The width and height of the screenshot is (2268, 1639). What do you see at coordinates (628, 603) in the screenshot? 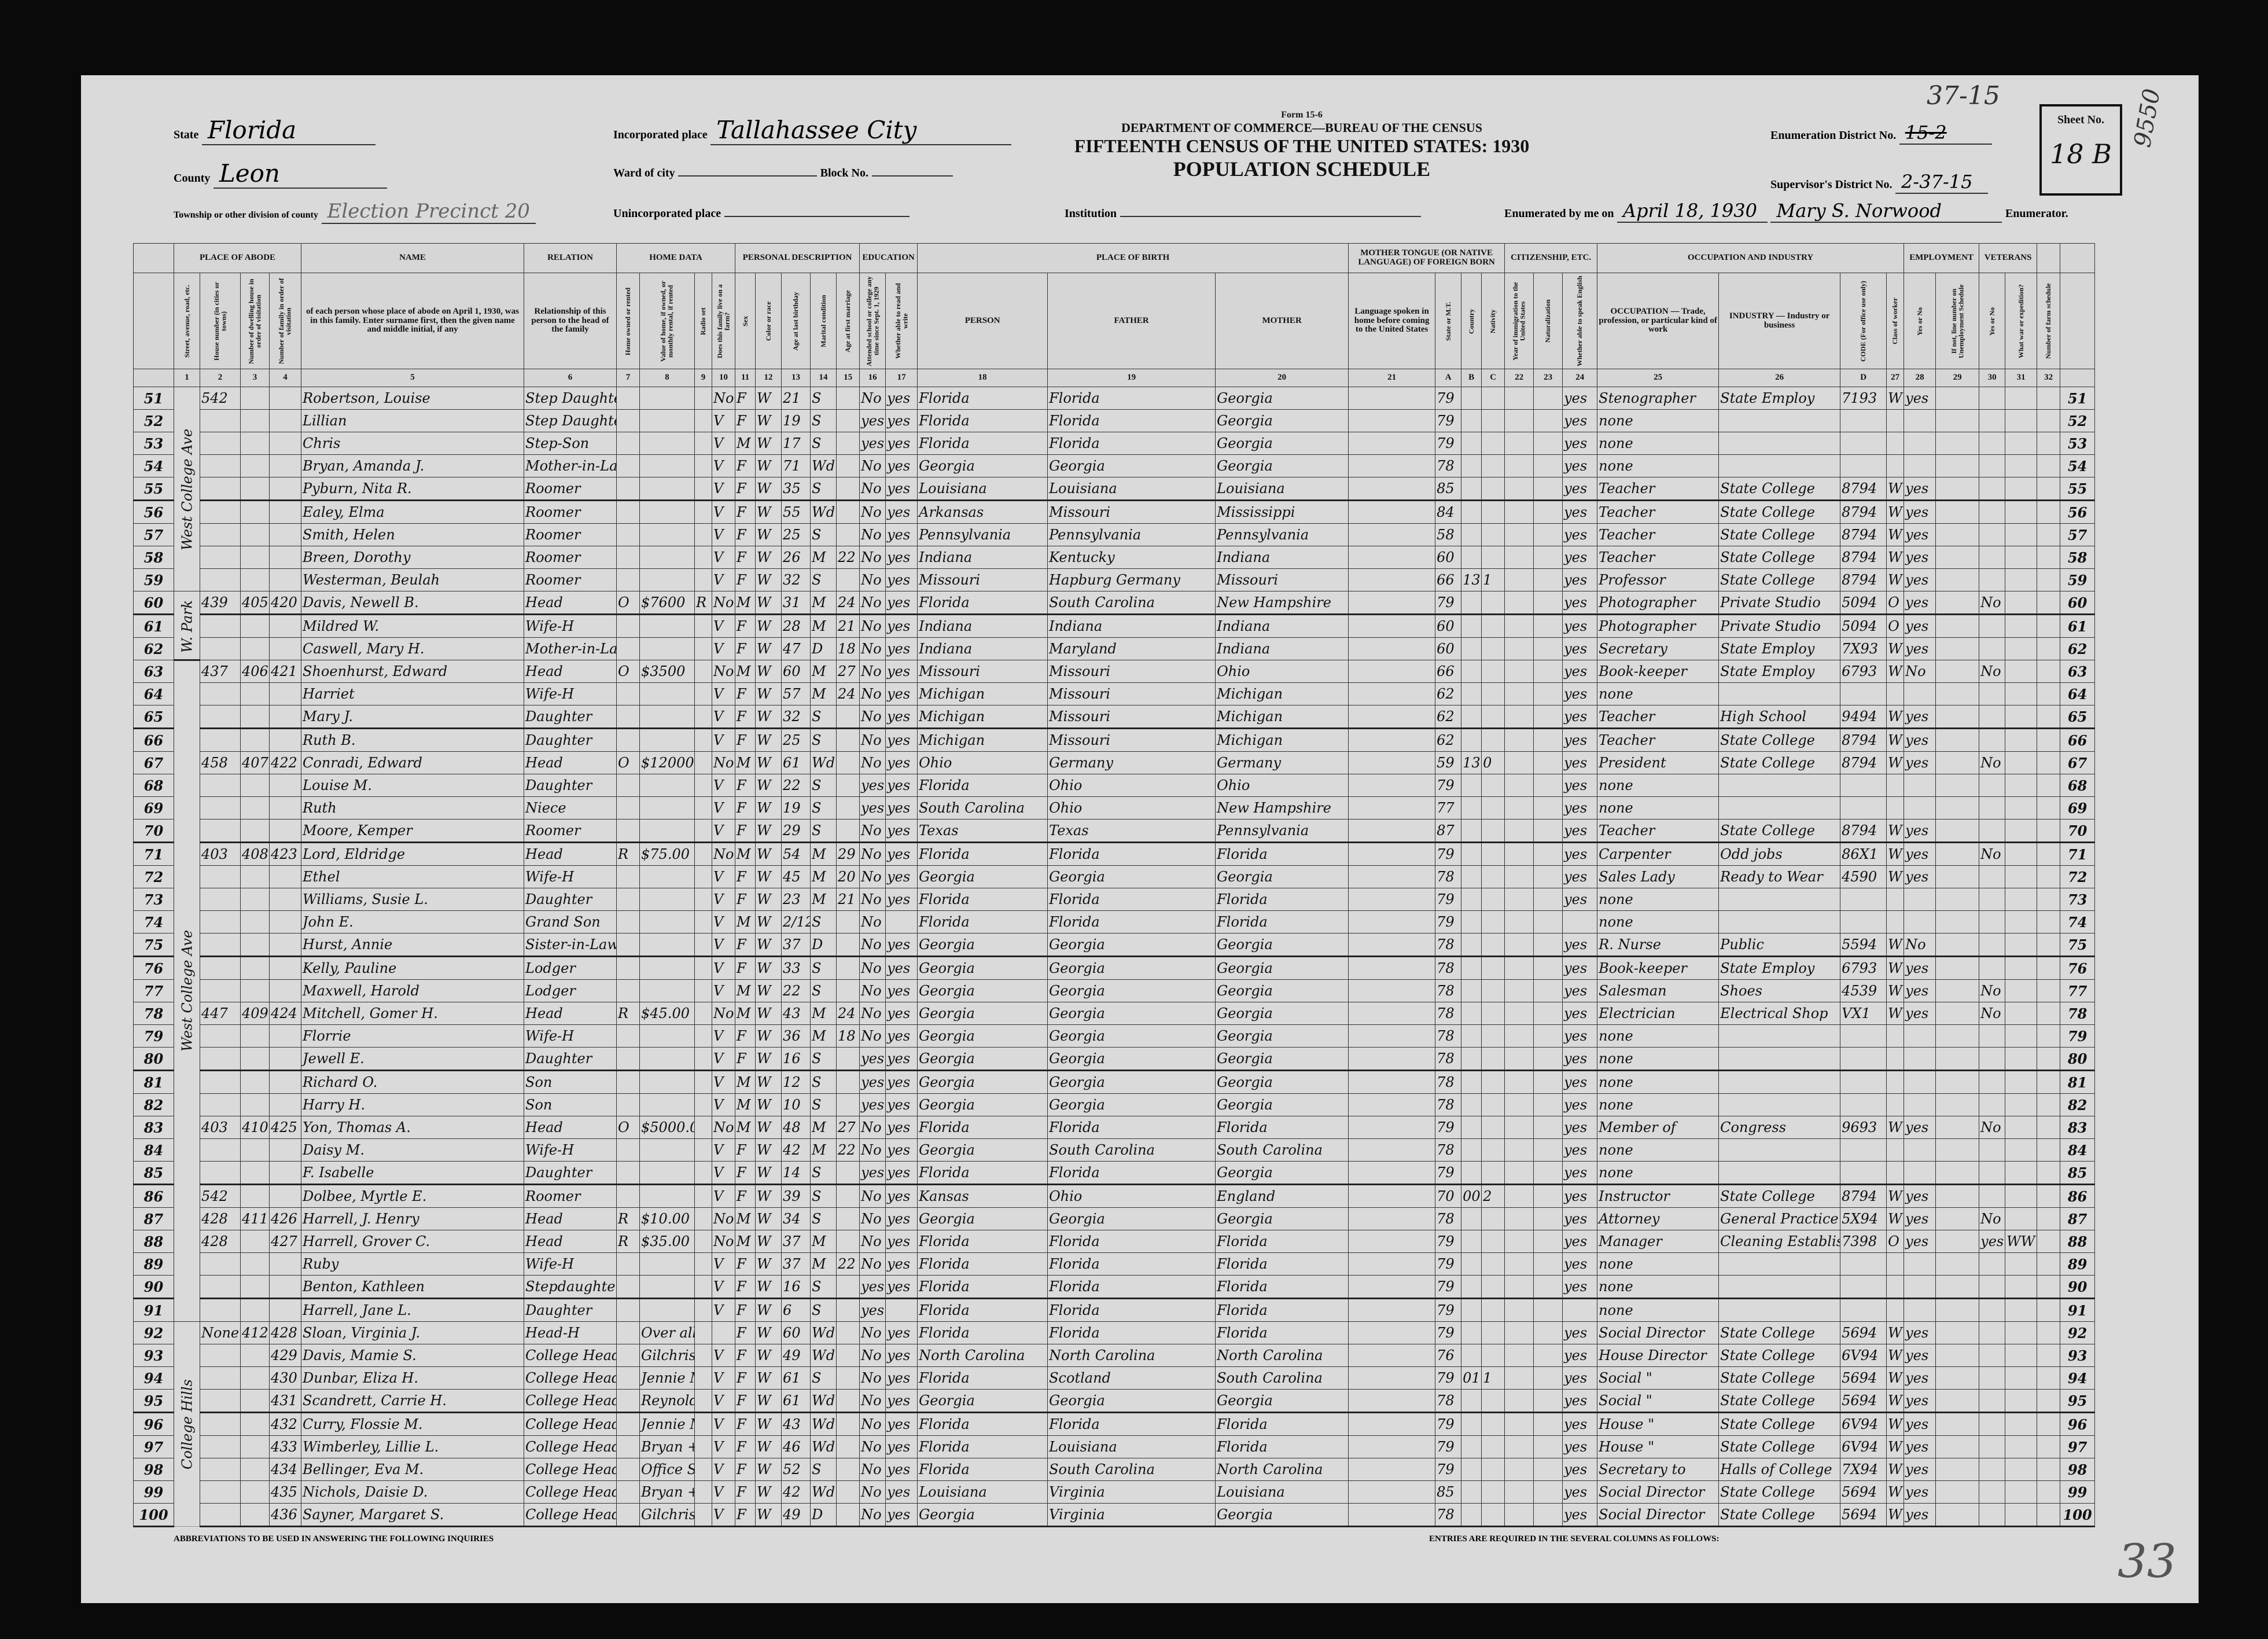
I see `home-tenure: O` at bounding box center [628, 603].